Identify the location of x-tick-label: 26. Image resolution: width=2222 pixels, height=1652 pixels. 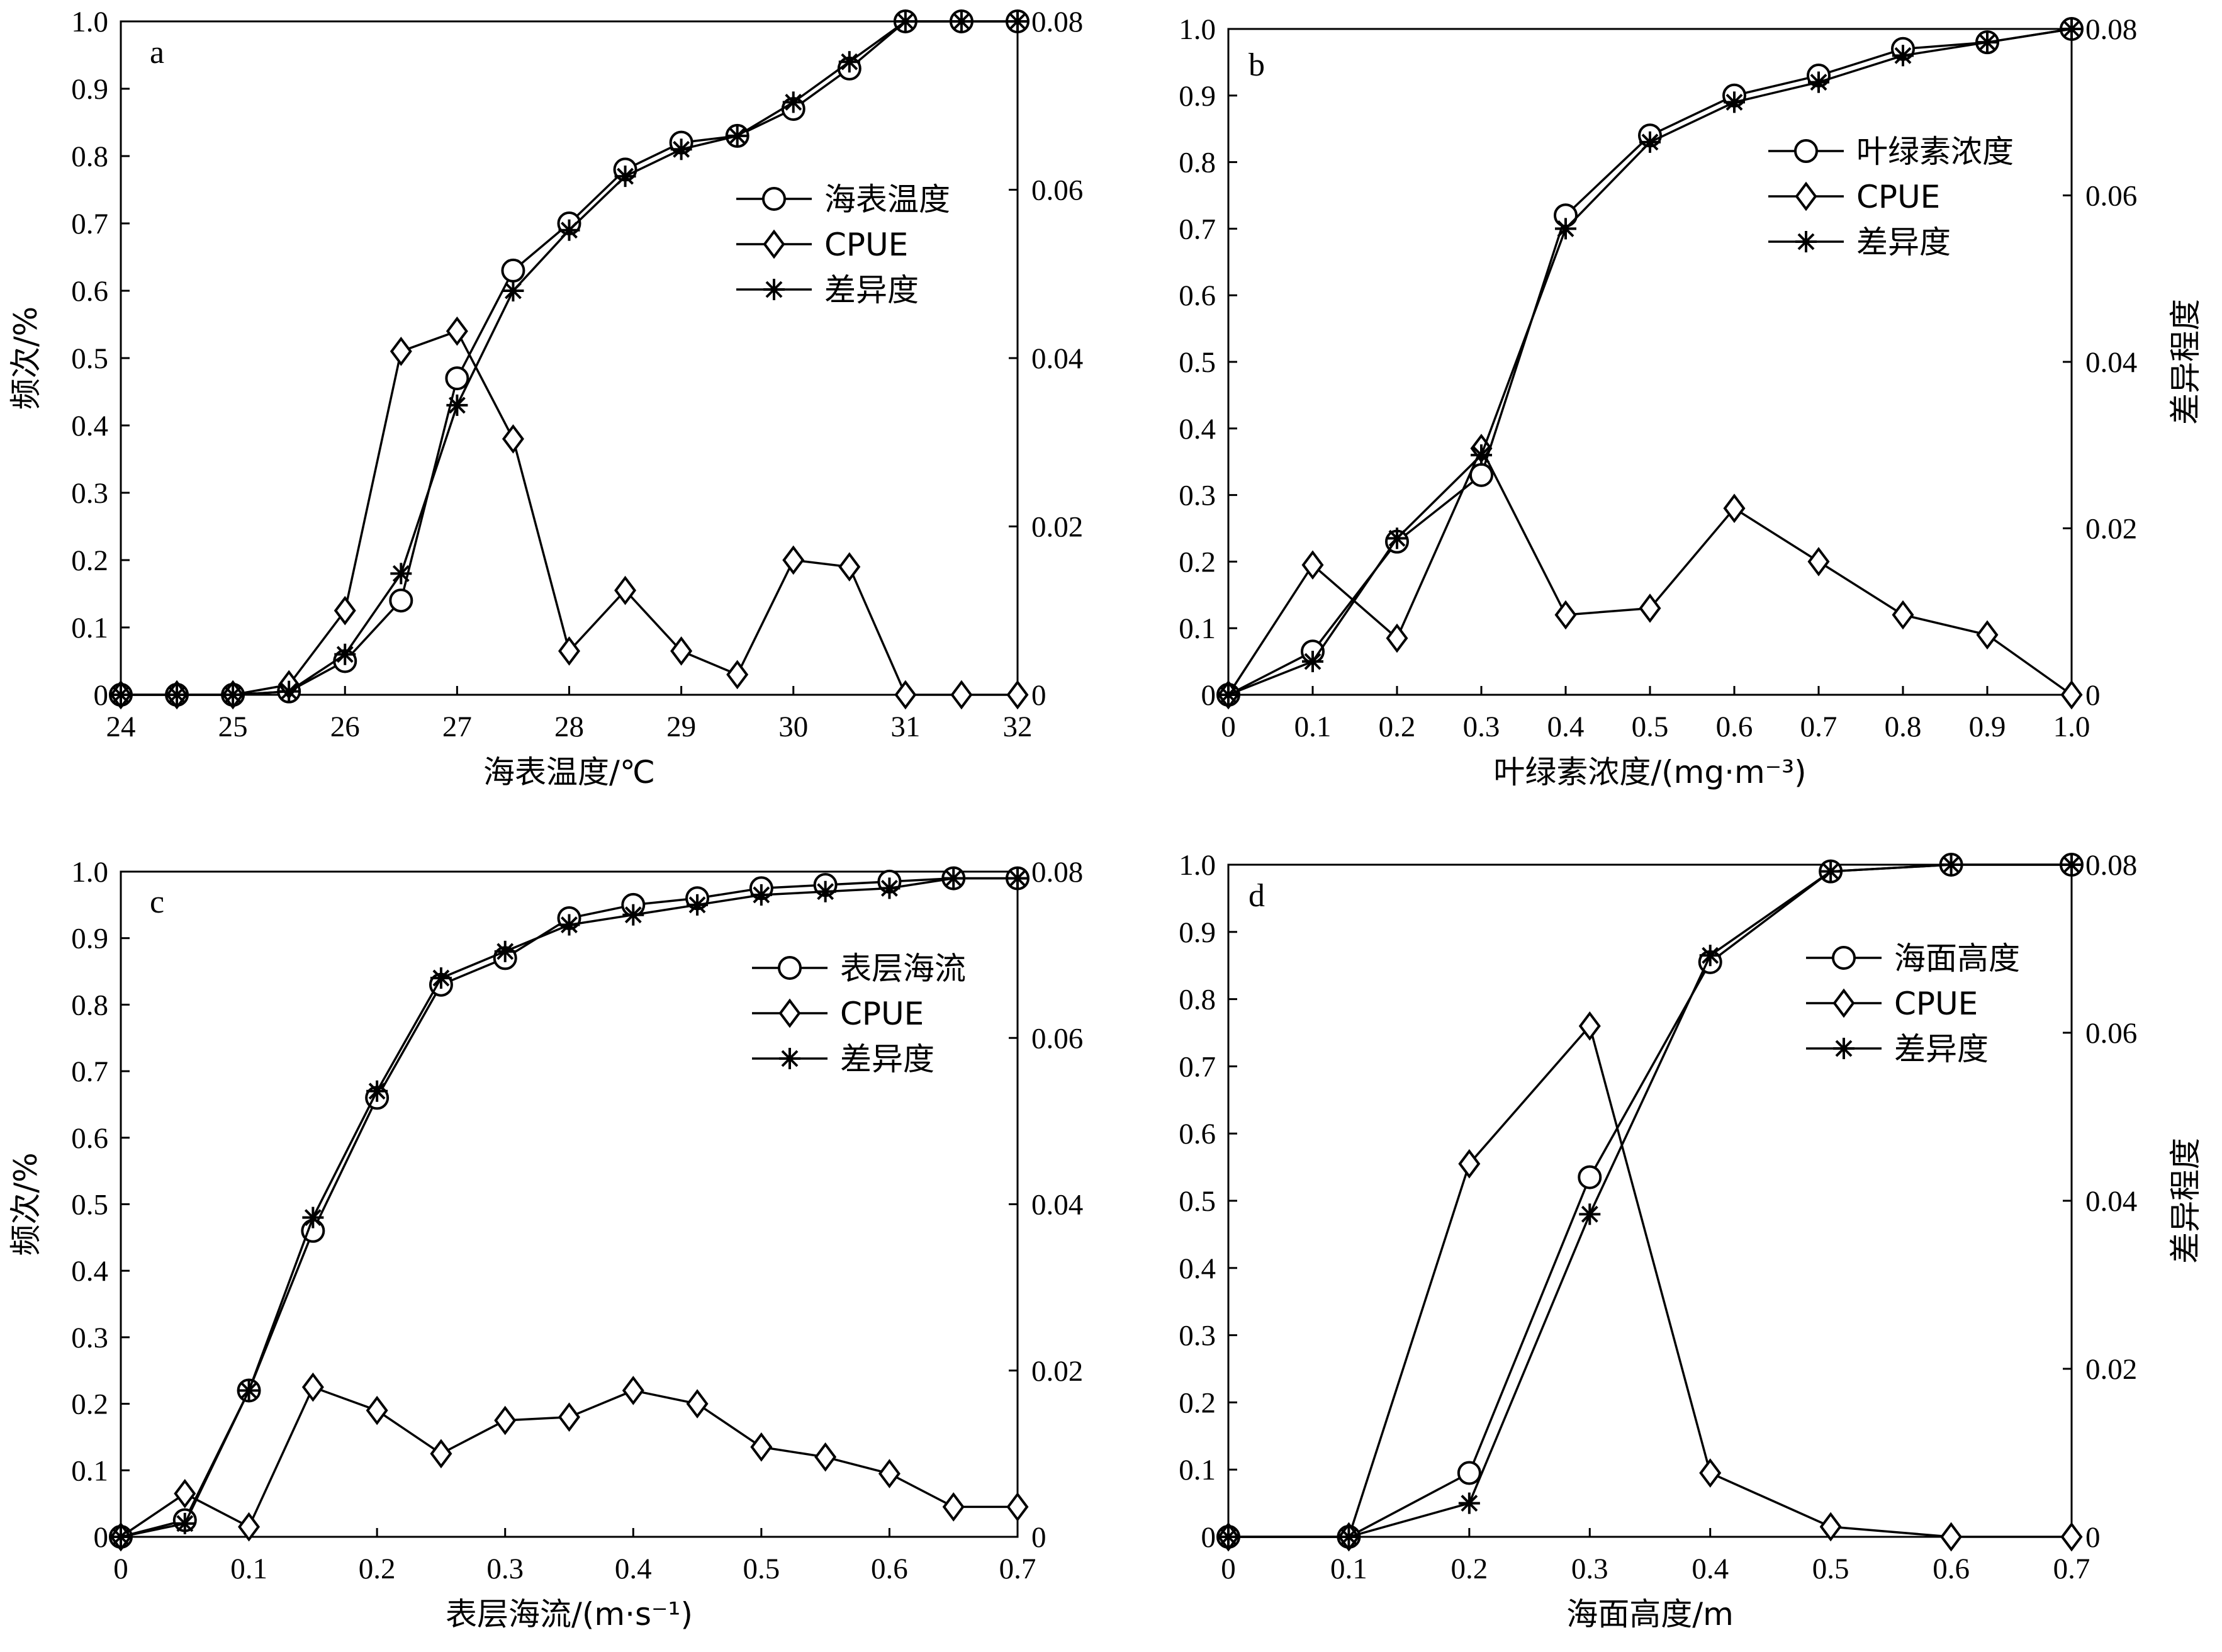
(345, 727).